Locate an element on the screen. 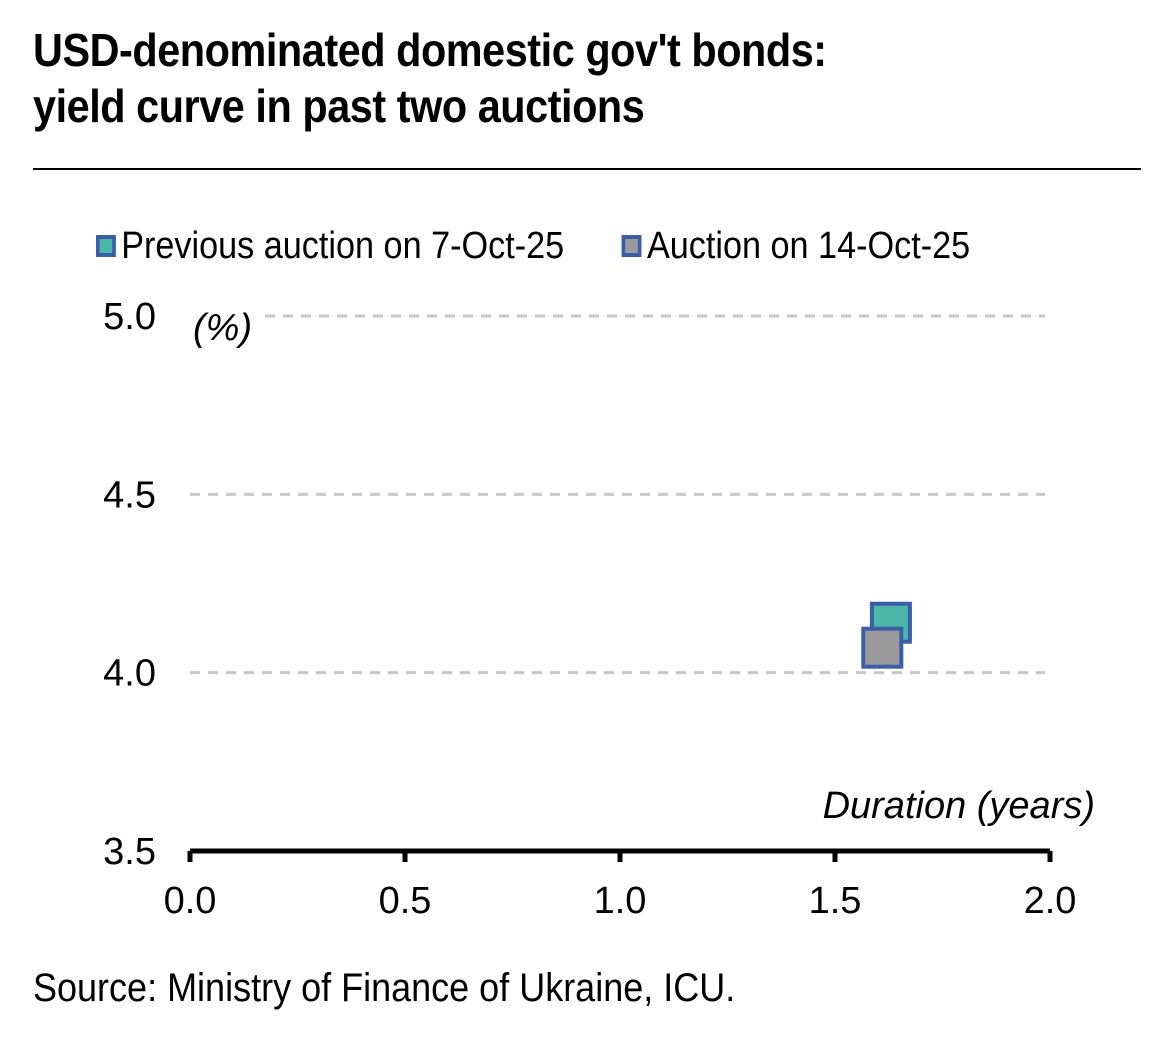  legend-label-previous: Previous auction on 7-Oct-25 is located at coordinates (343, 245).